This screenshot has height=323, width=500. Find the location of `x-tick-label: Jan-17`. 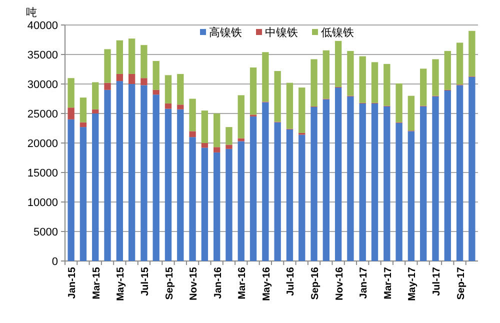

x-tick-label: Jan-17 is located at coordinates (364, 282).